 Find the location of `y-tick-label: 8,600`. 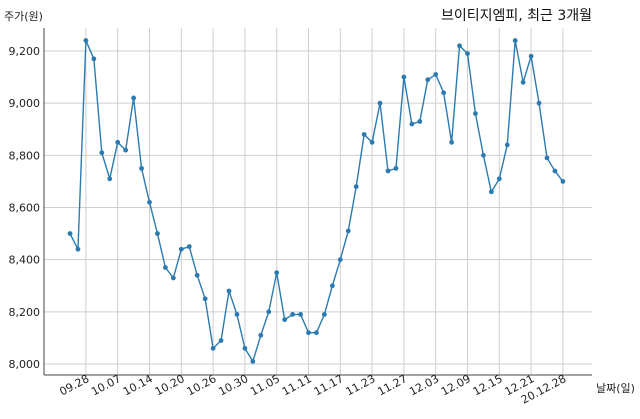

y-tick-label: 8,600 is located at coordinates (25, 208).